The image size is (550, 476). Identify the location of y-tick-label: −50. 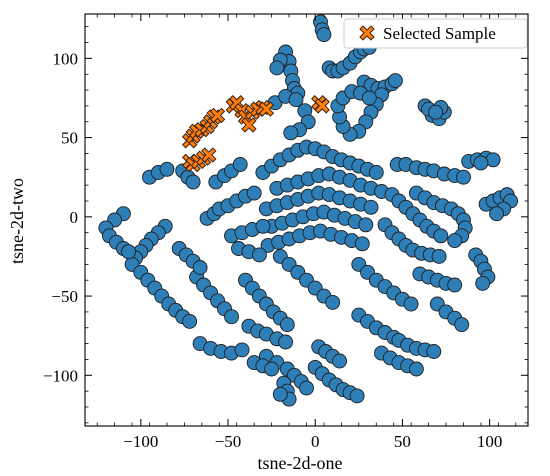
(64, 296).